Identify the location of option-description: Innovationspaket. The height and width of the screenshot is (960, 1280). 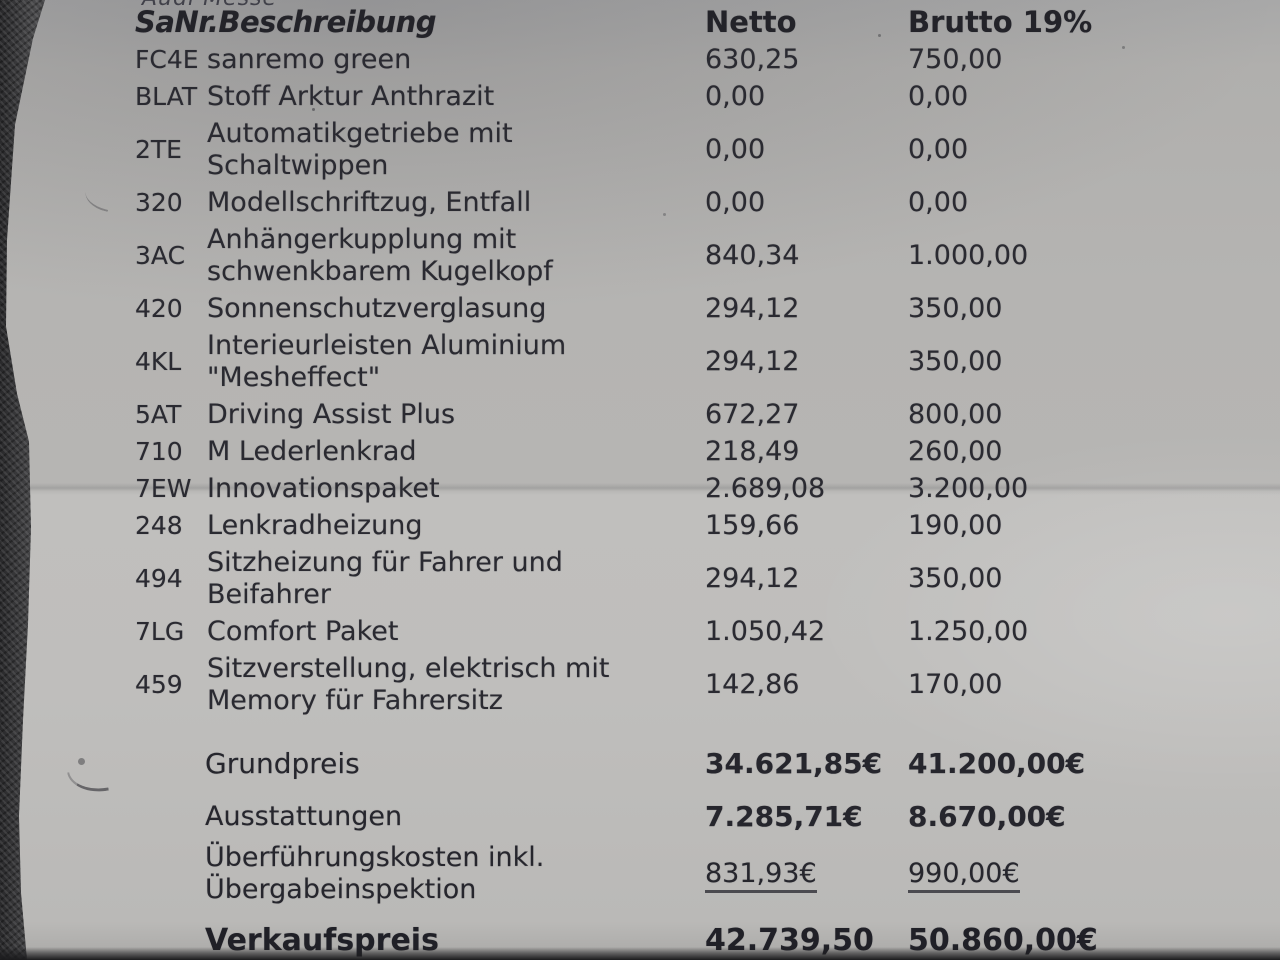
(323, 488).